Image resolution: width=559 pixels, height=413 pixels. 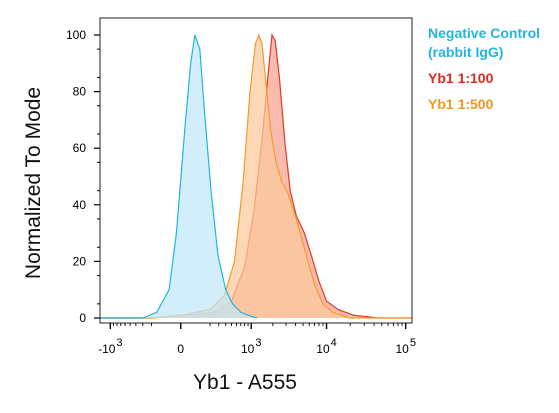 What do you see at coordinates (80, 261) in the screenshot?
I see `y-tick-label: 20` at bounding box center [80, 261].